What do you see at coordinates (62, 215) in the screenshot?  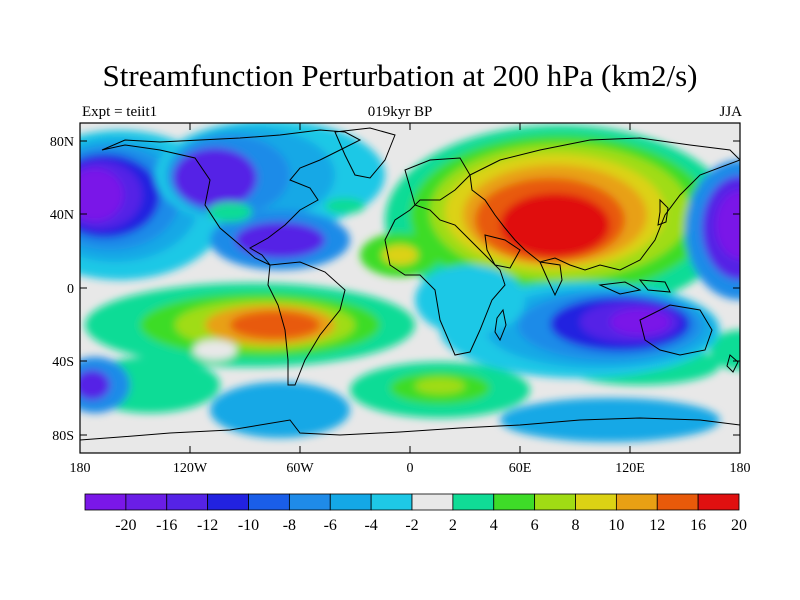 I see `lat-label-40n: 40N` at bounding box center [62, 215].